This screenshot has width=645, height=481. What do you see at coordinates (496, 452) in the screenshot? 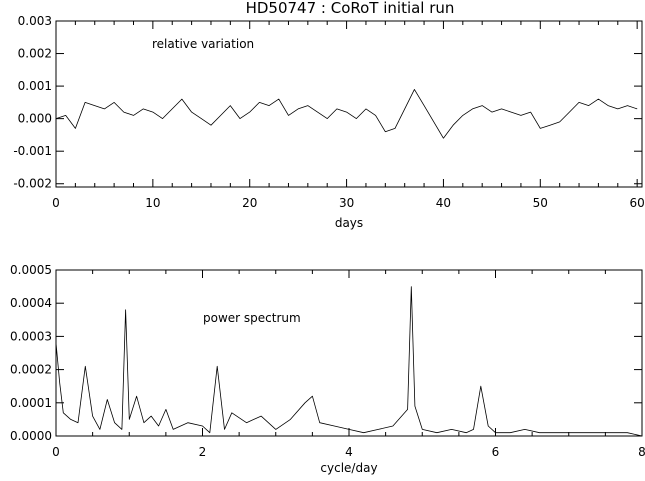
I see `x-tick-label: 6` at bounding box center [496, 452].